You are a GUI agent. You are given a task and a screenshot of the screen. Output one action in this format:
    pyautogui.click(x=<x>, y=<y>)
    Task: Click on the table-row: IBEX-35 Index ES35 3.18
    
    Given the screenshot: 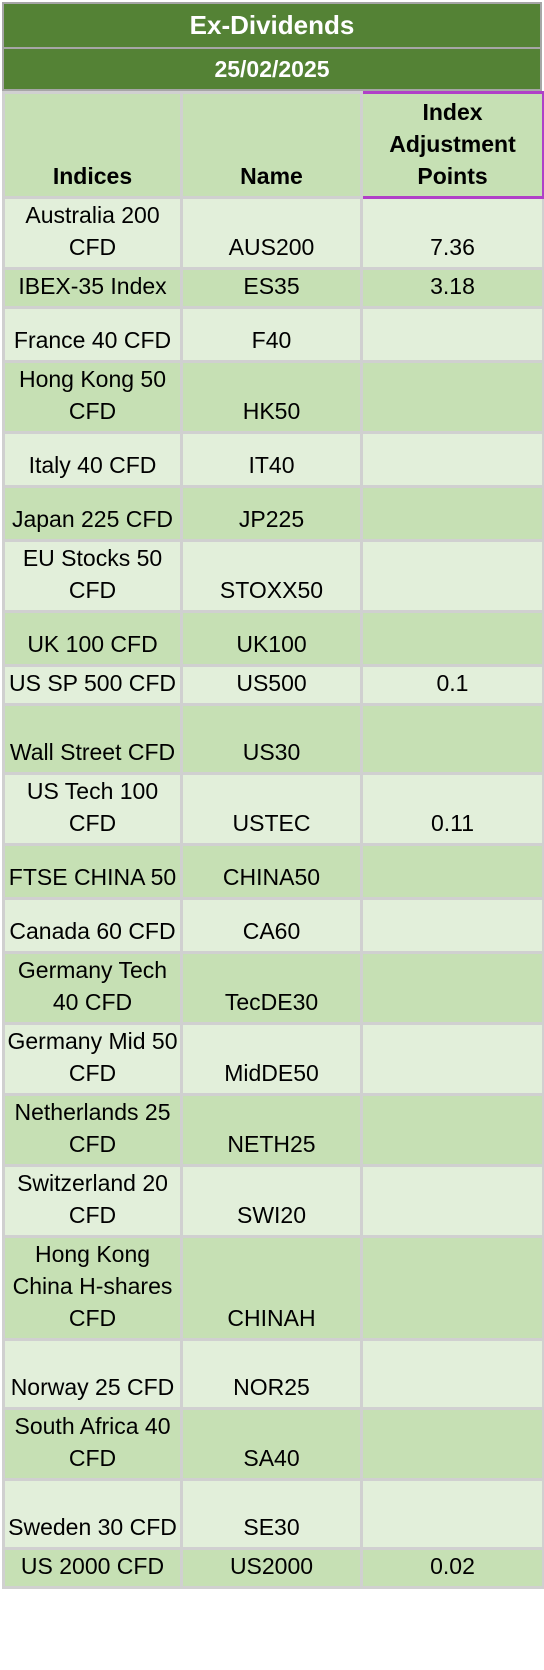 What is the action you would take?
    pyautogui.click(x=273, y=288)
    